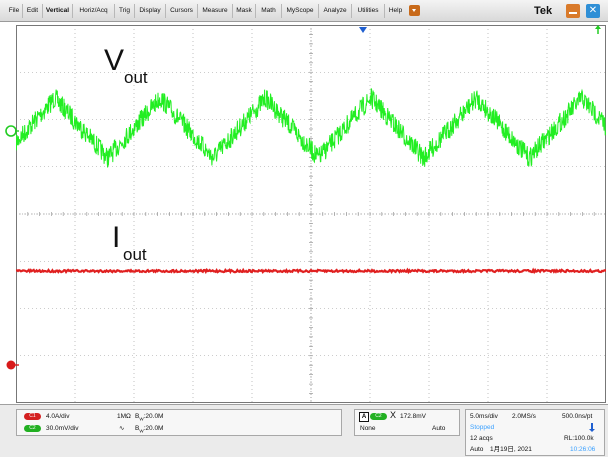 The height and width of the screenshot is (457, 608). What do you see at coordinates (124, 416) in the screenshot?
I see `ch1-coupling: 1MΩ` at bounding box center [124, 416].